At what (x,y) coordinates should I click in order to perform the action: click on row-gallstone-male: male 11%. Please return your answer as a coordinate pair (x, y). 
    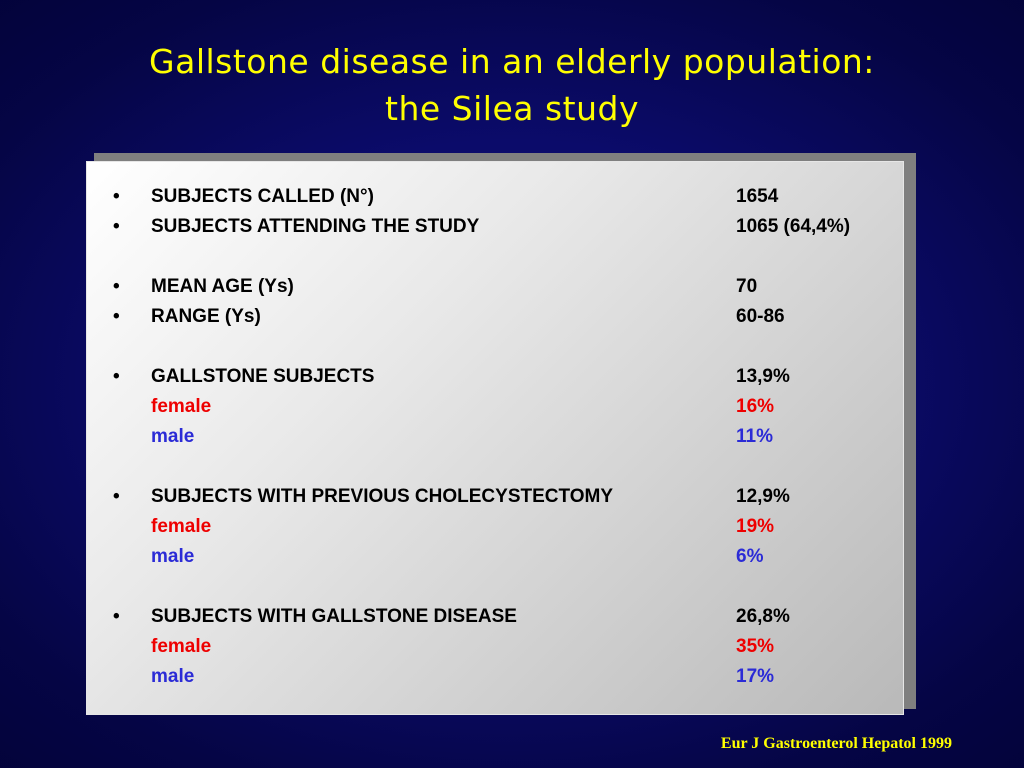
    Looking at the image, I should click on (495, 437).